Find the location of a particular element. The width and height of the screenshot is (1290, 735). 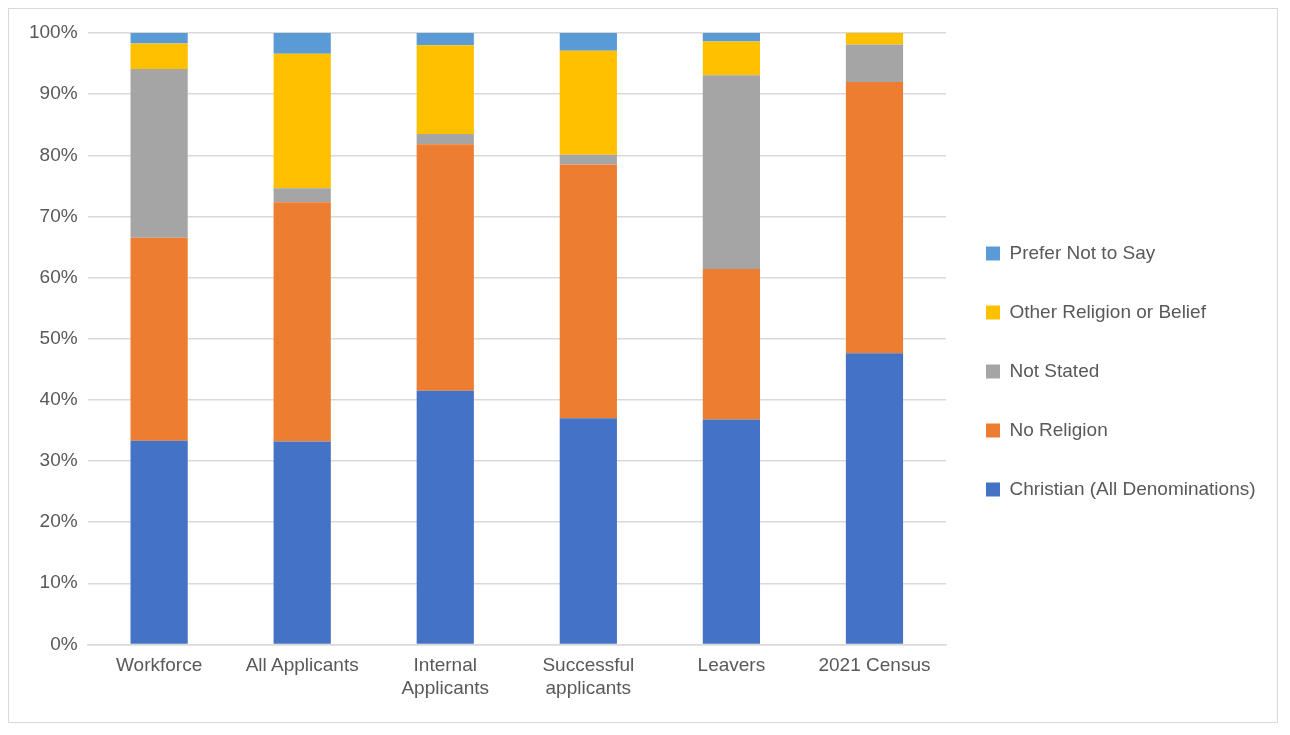

y-tick-label: 60% is located at coordinates (58, 276).